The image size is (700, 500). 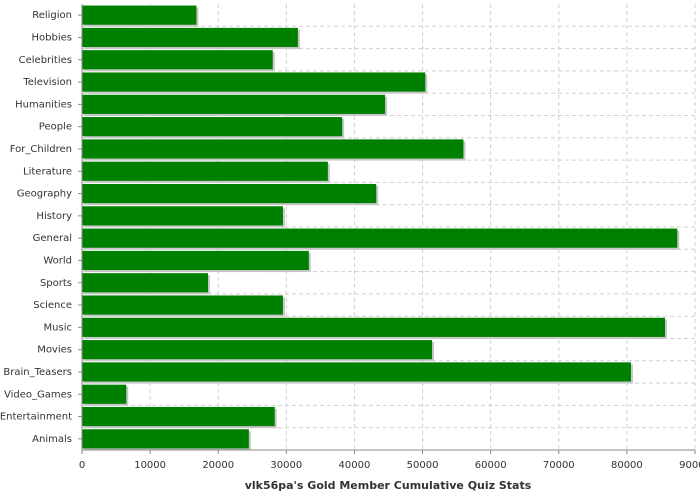 What do you see at coordinates (52, 305) in the screenshot?
I see `y-tick-label: Science` at bounding box center [52, 305].